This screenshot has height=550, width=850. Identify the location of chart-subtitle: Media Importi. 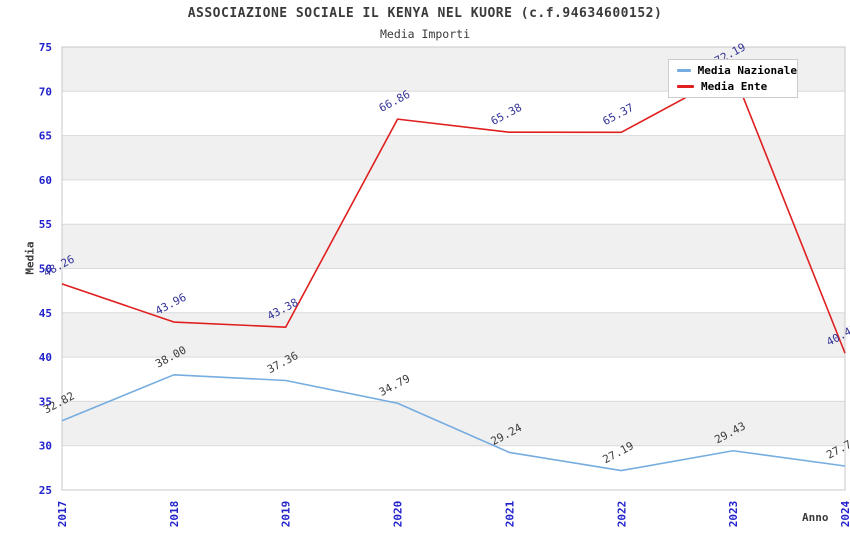
(424, 34).